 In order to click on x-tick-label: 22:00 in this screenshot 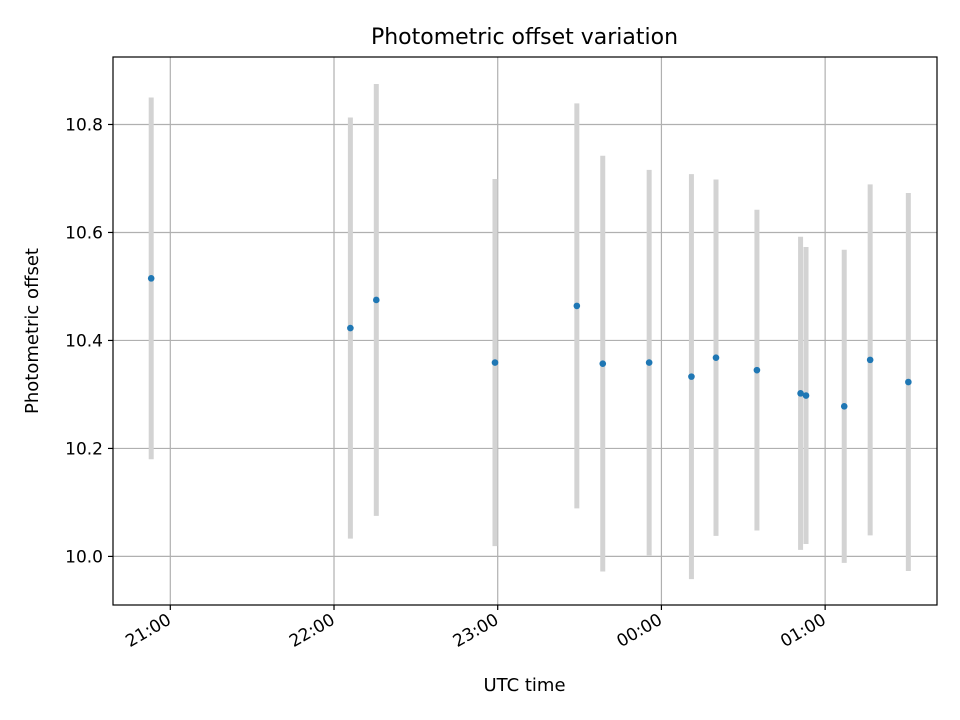, I will do `click(312, 631)`.